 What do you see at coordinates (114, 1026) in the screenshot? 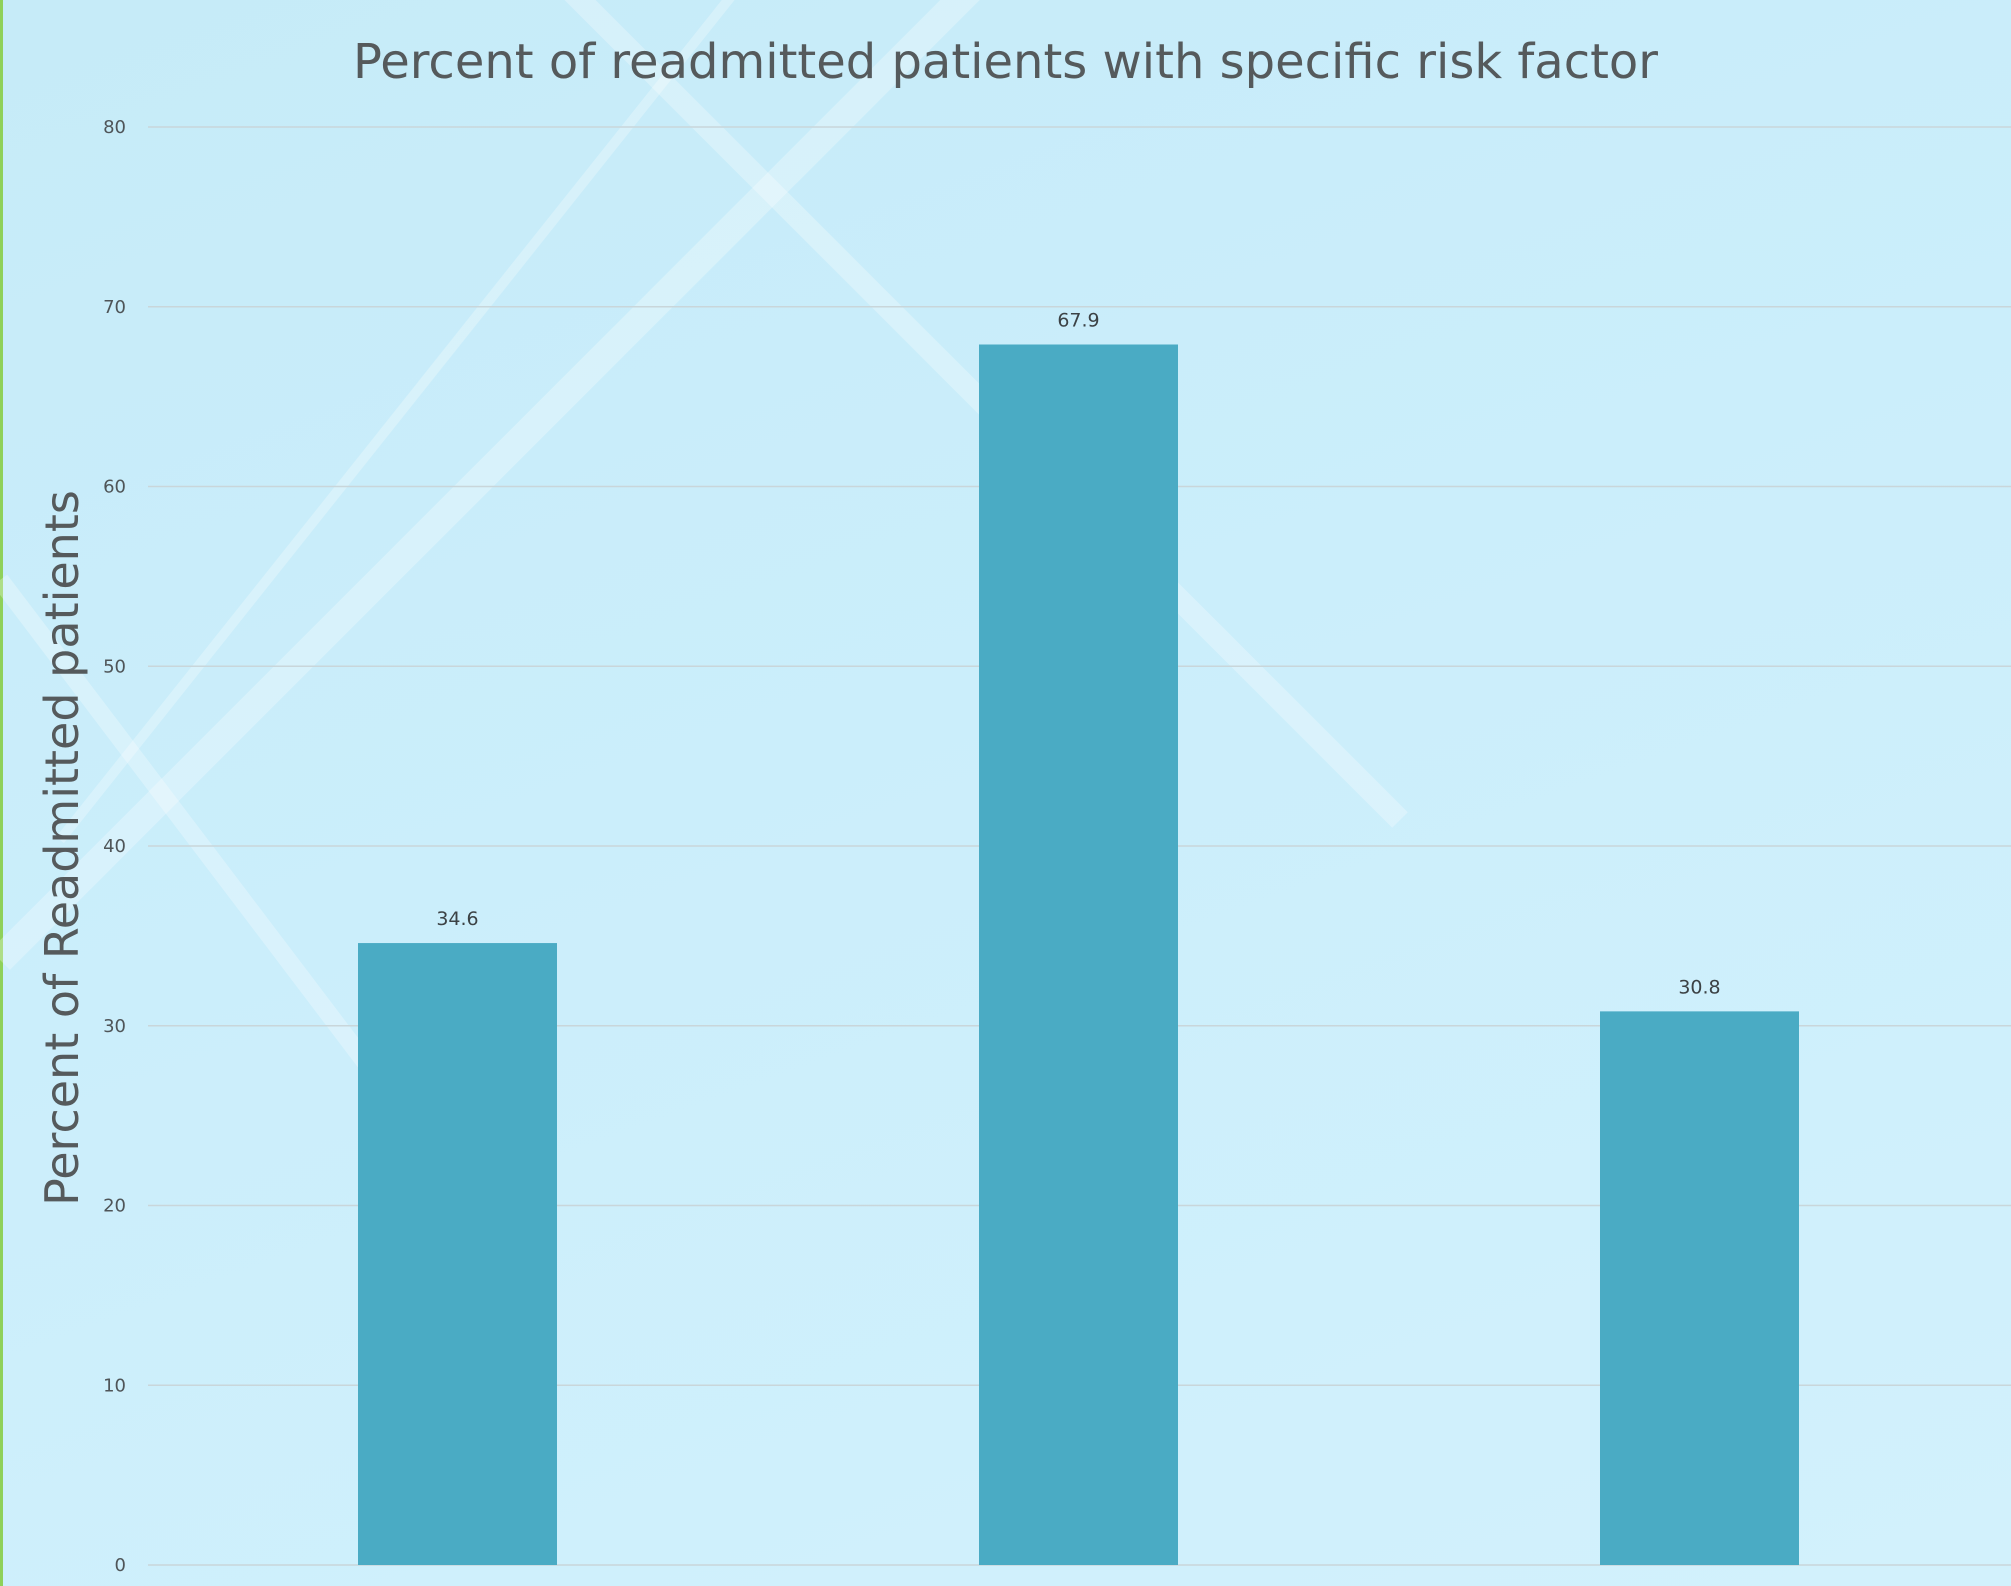
I see `y-tick-label-30: 30` at bounding box center [114, 1026].